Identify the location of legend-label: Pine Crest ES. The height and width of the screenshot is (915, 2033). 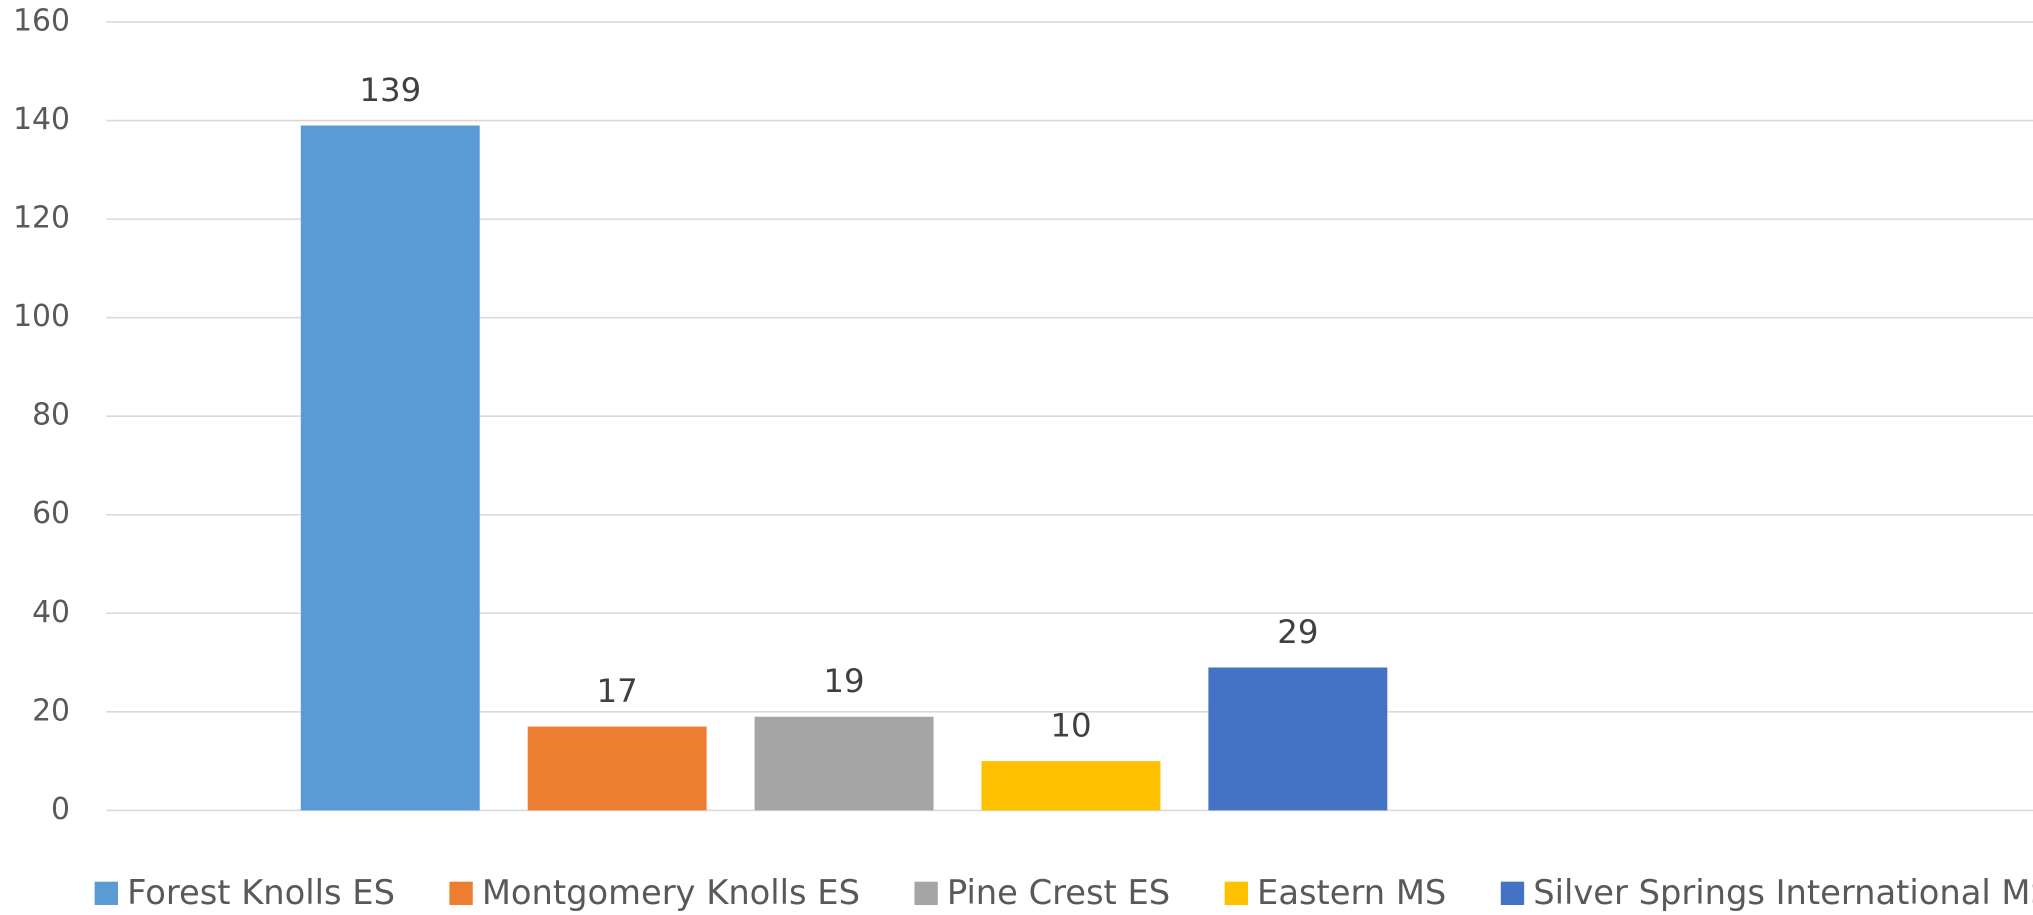
(1058, 892).